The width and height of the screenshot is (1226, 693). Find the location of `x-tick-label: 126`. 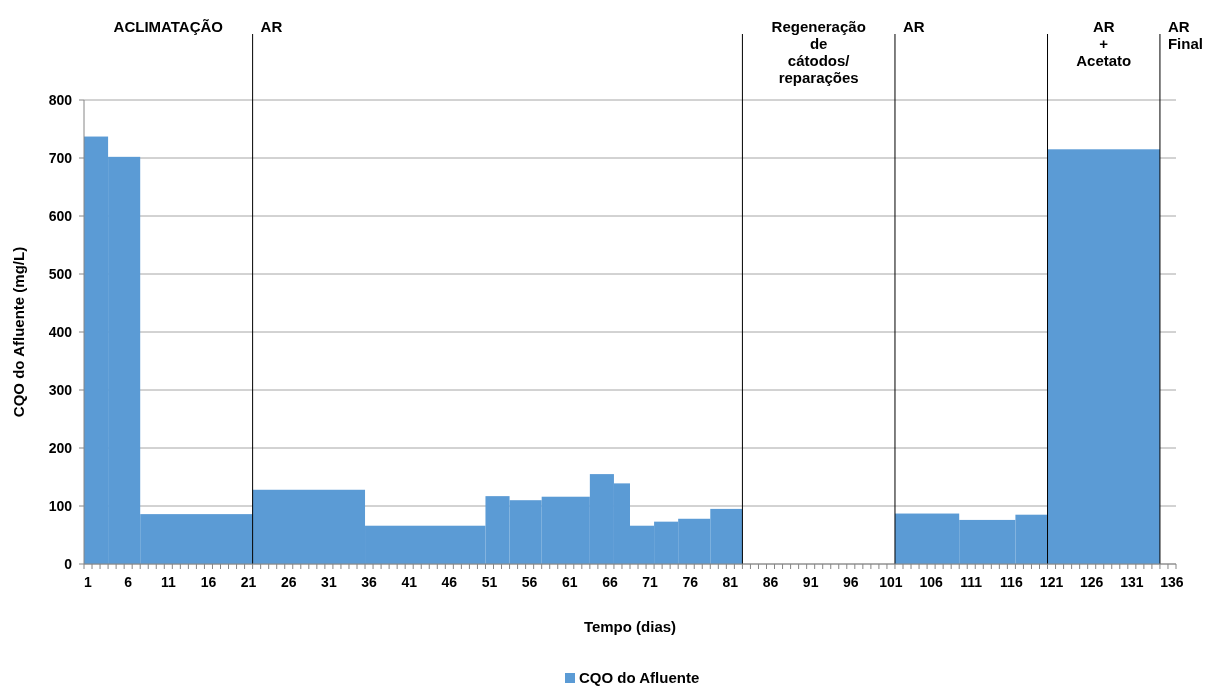

x-tick-label: 126 is located at coordinates (1092, 582).